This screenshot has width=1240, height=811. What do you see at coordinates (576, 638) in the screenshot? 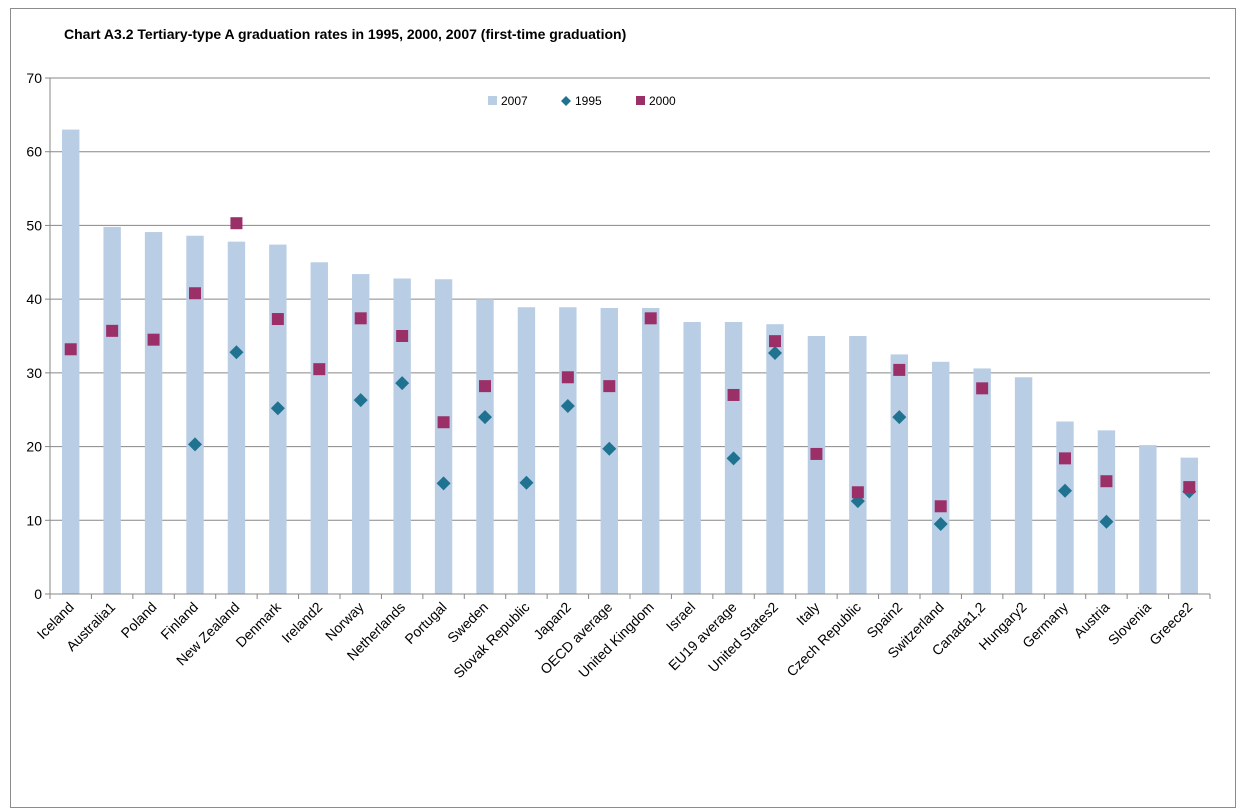
I see `category-label: OECD average` at bounding box center [576, 638].